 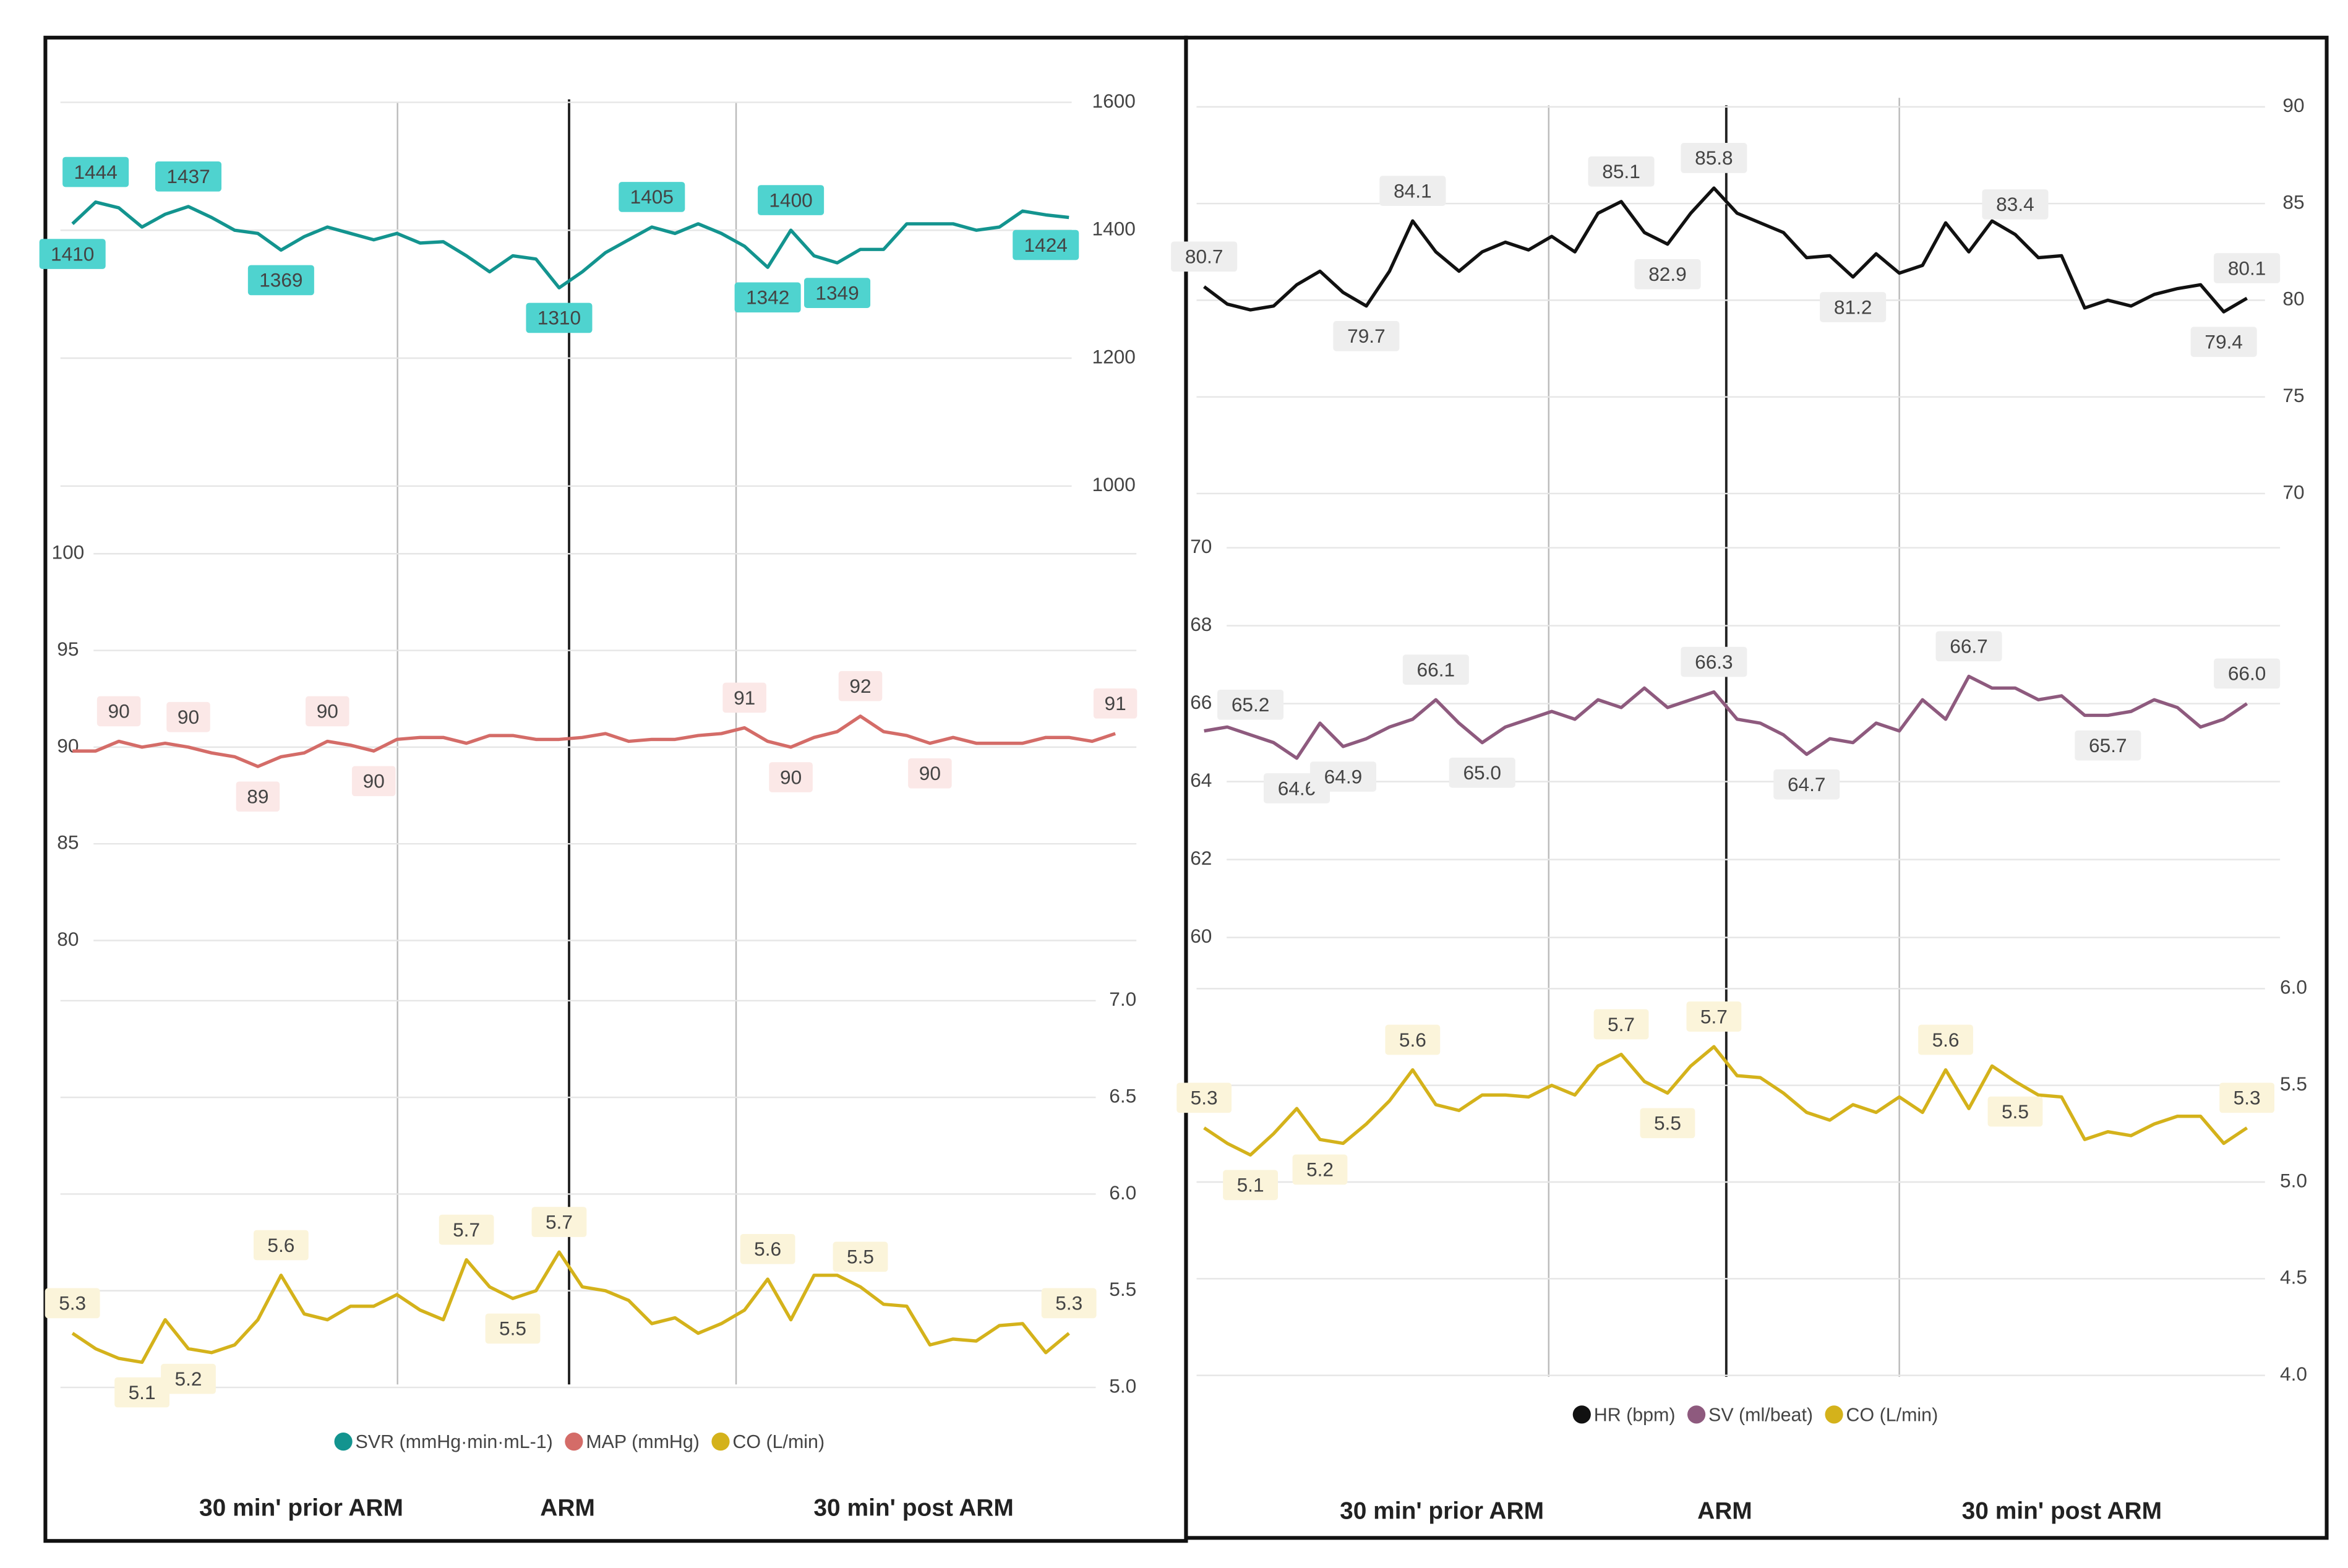 What do you see at coordinates (280, 280) in the screenshot?
I see `data-label: 1369` at bounding box center [280, 280].